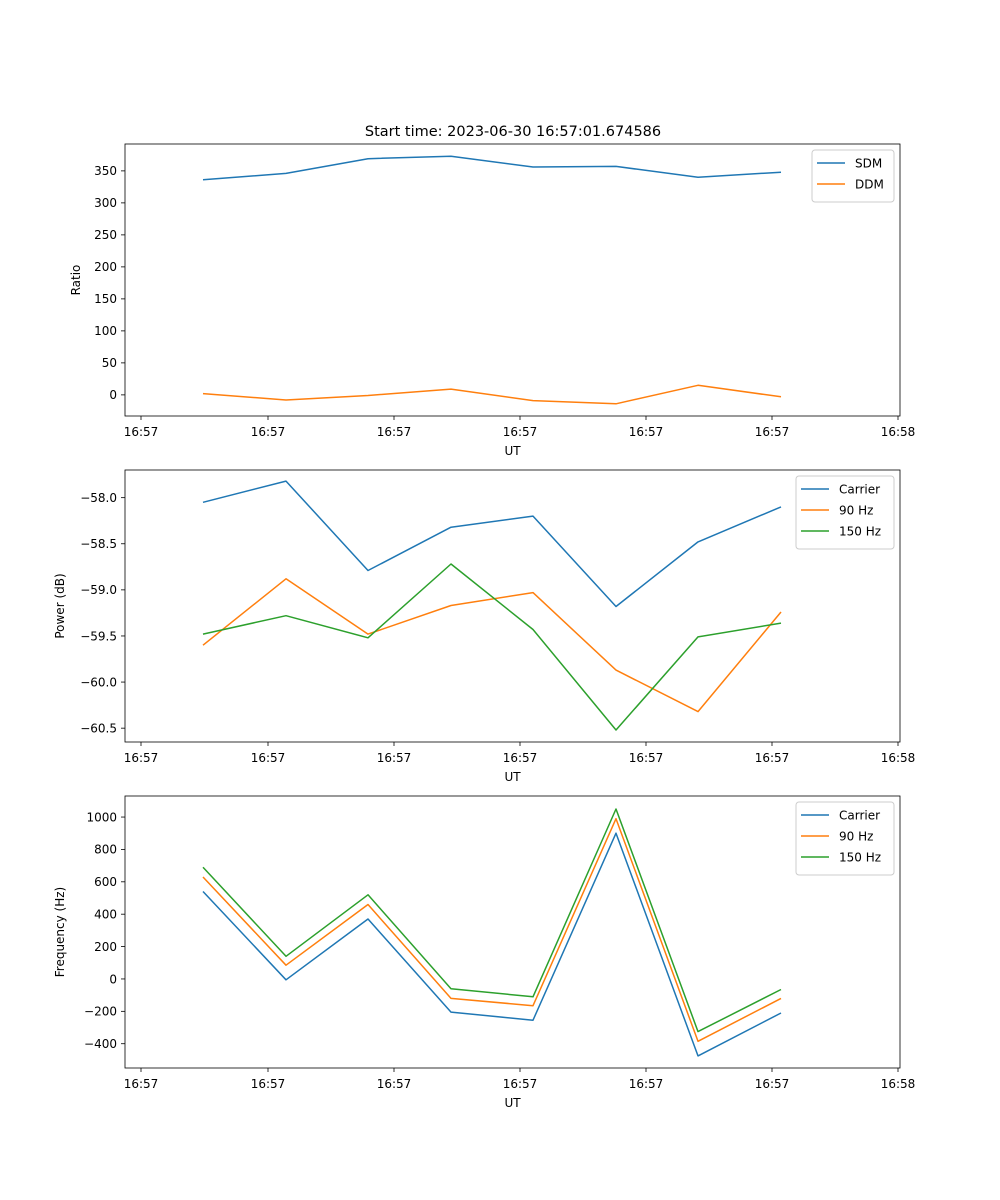 This screenshot has height=1200, width=1000. Describe the element at coordinates (60, 605) in the screenshot. I see `y-axis-label: Power (dB)` at that location.